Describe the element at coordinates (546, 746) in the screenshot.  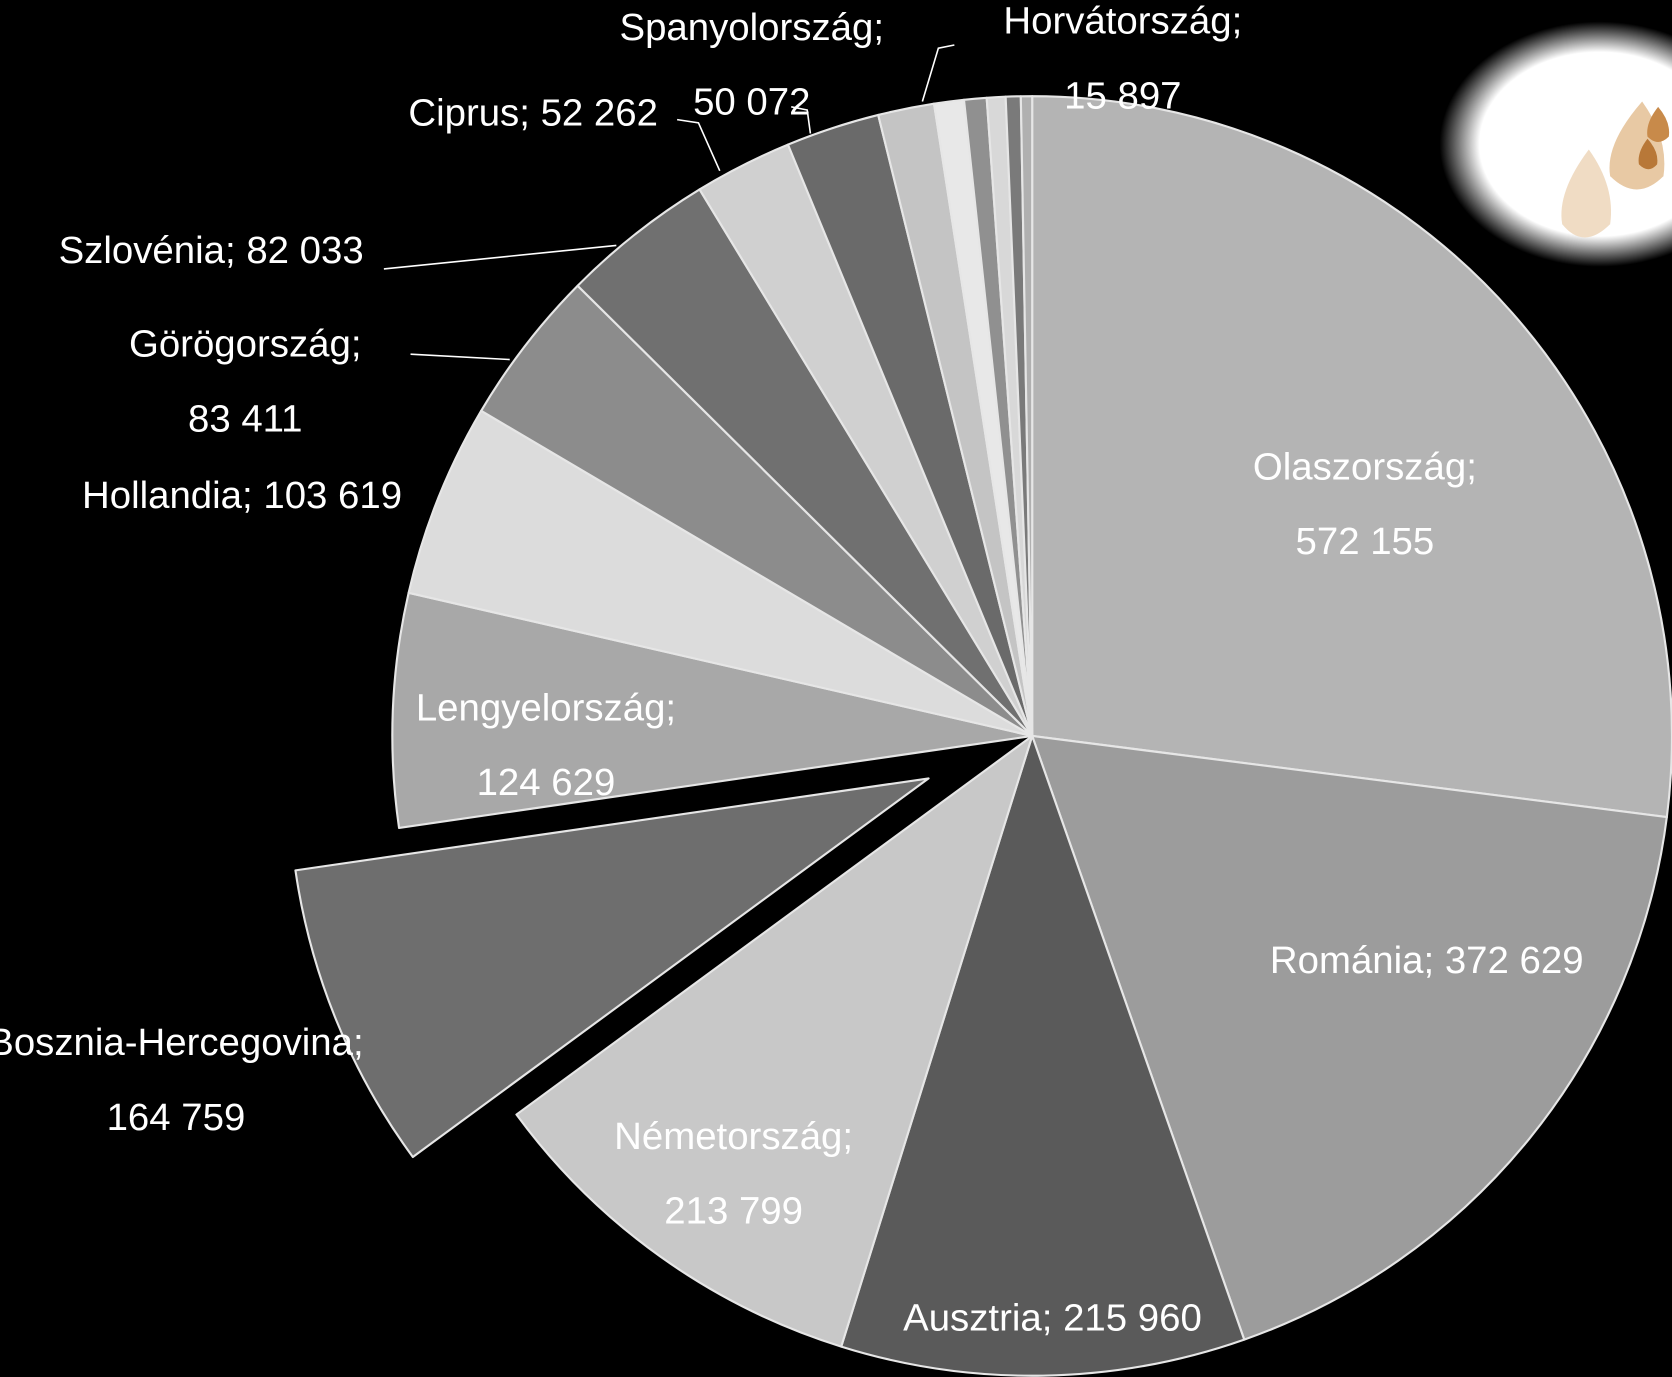
I see `data-label: Lengyelország; 124 629` at that location.